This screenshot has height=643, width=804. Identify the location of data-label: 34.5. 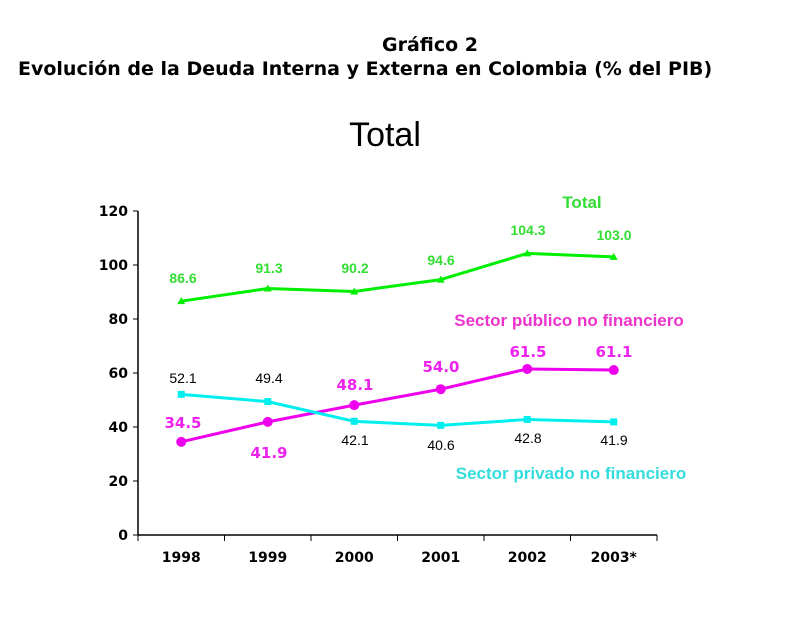
(182, 423).